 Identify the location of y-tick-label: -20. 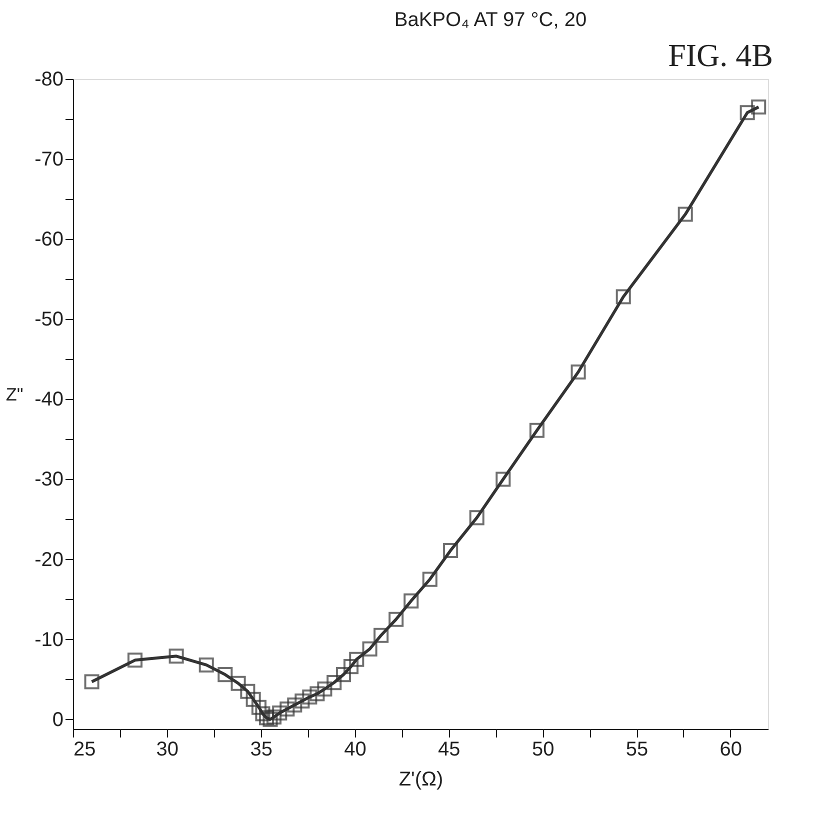
(49, 559).